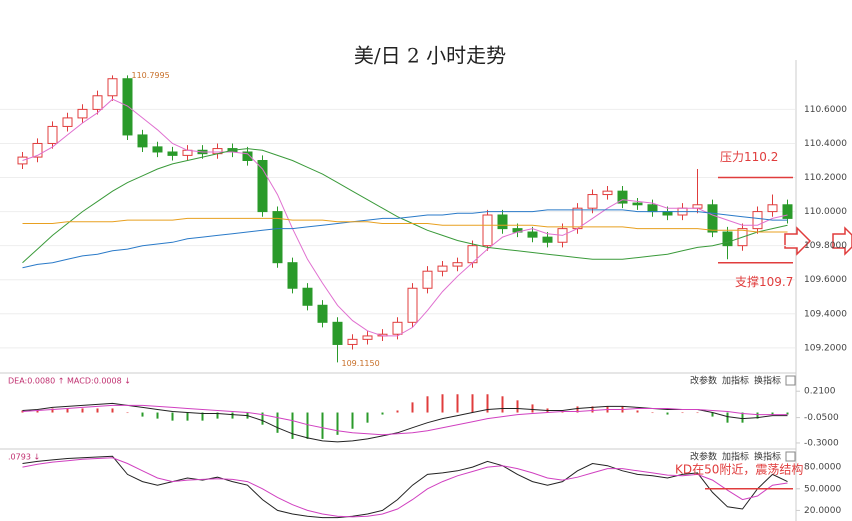 This screenshot has height=521, width=852. Describe the element at coordinates (361, 363) in the screenshot. I see `min-label: 109.1150` at that location.